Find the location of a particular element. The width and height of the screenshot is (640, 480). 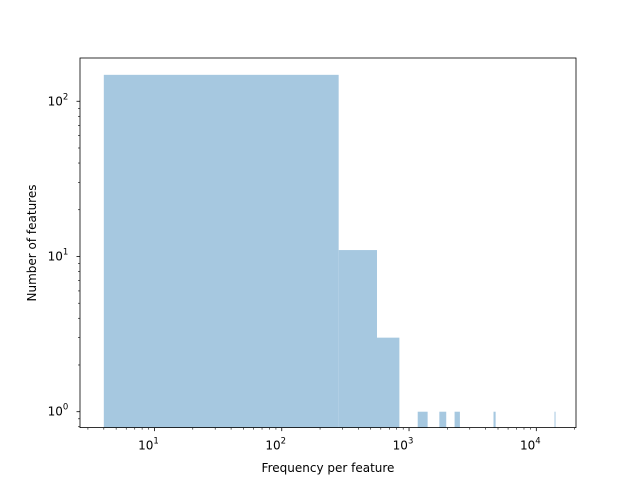

x-tick-label: 10⁴ is located at coordinates (530, 445).